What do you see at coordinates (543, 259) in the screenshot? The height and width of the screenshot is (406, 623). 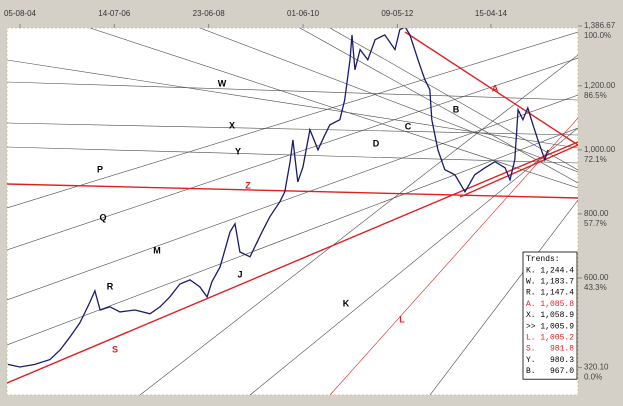 I see `trends-title: Trends:` at bounding box center [543, 259].